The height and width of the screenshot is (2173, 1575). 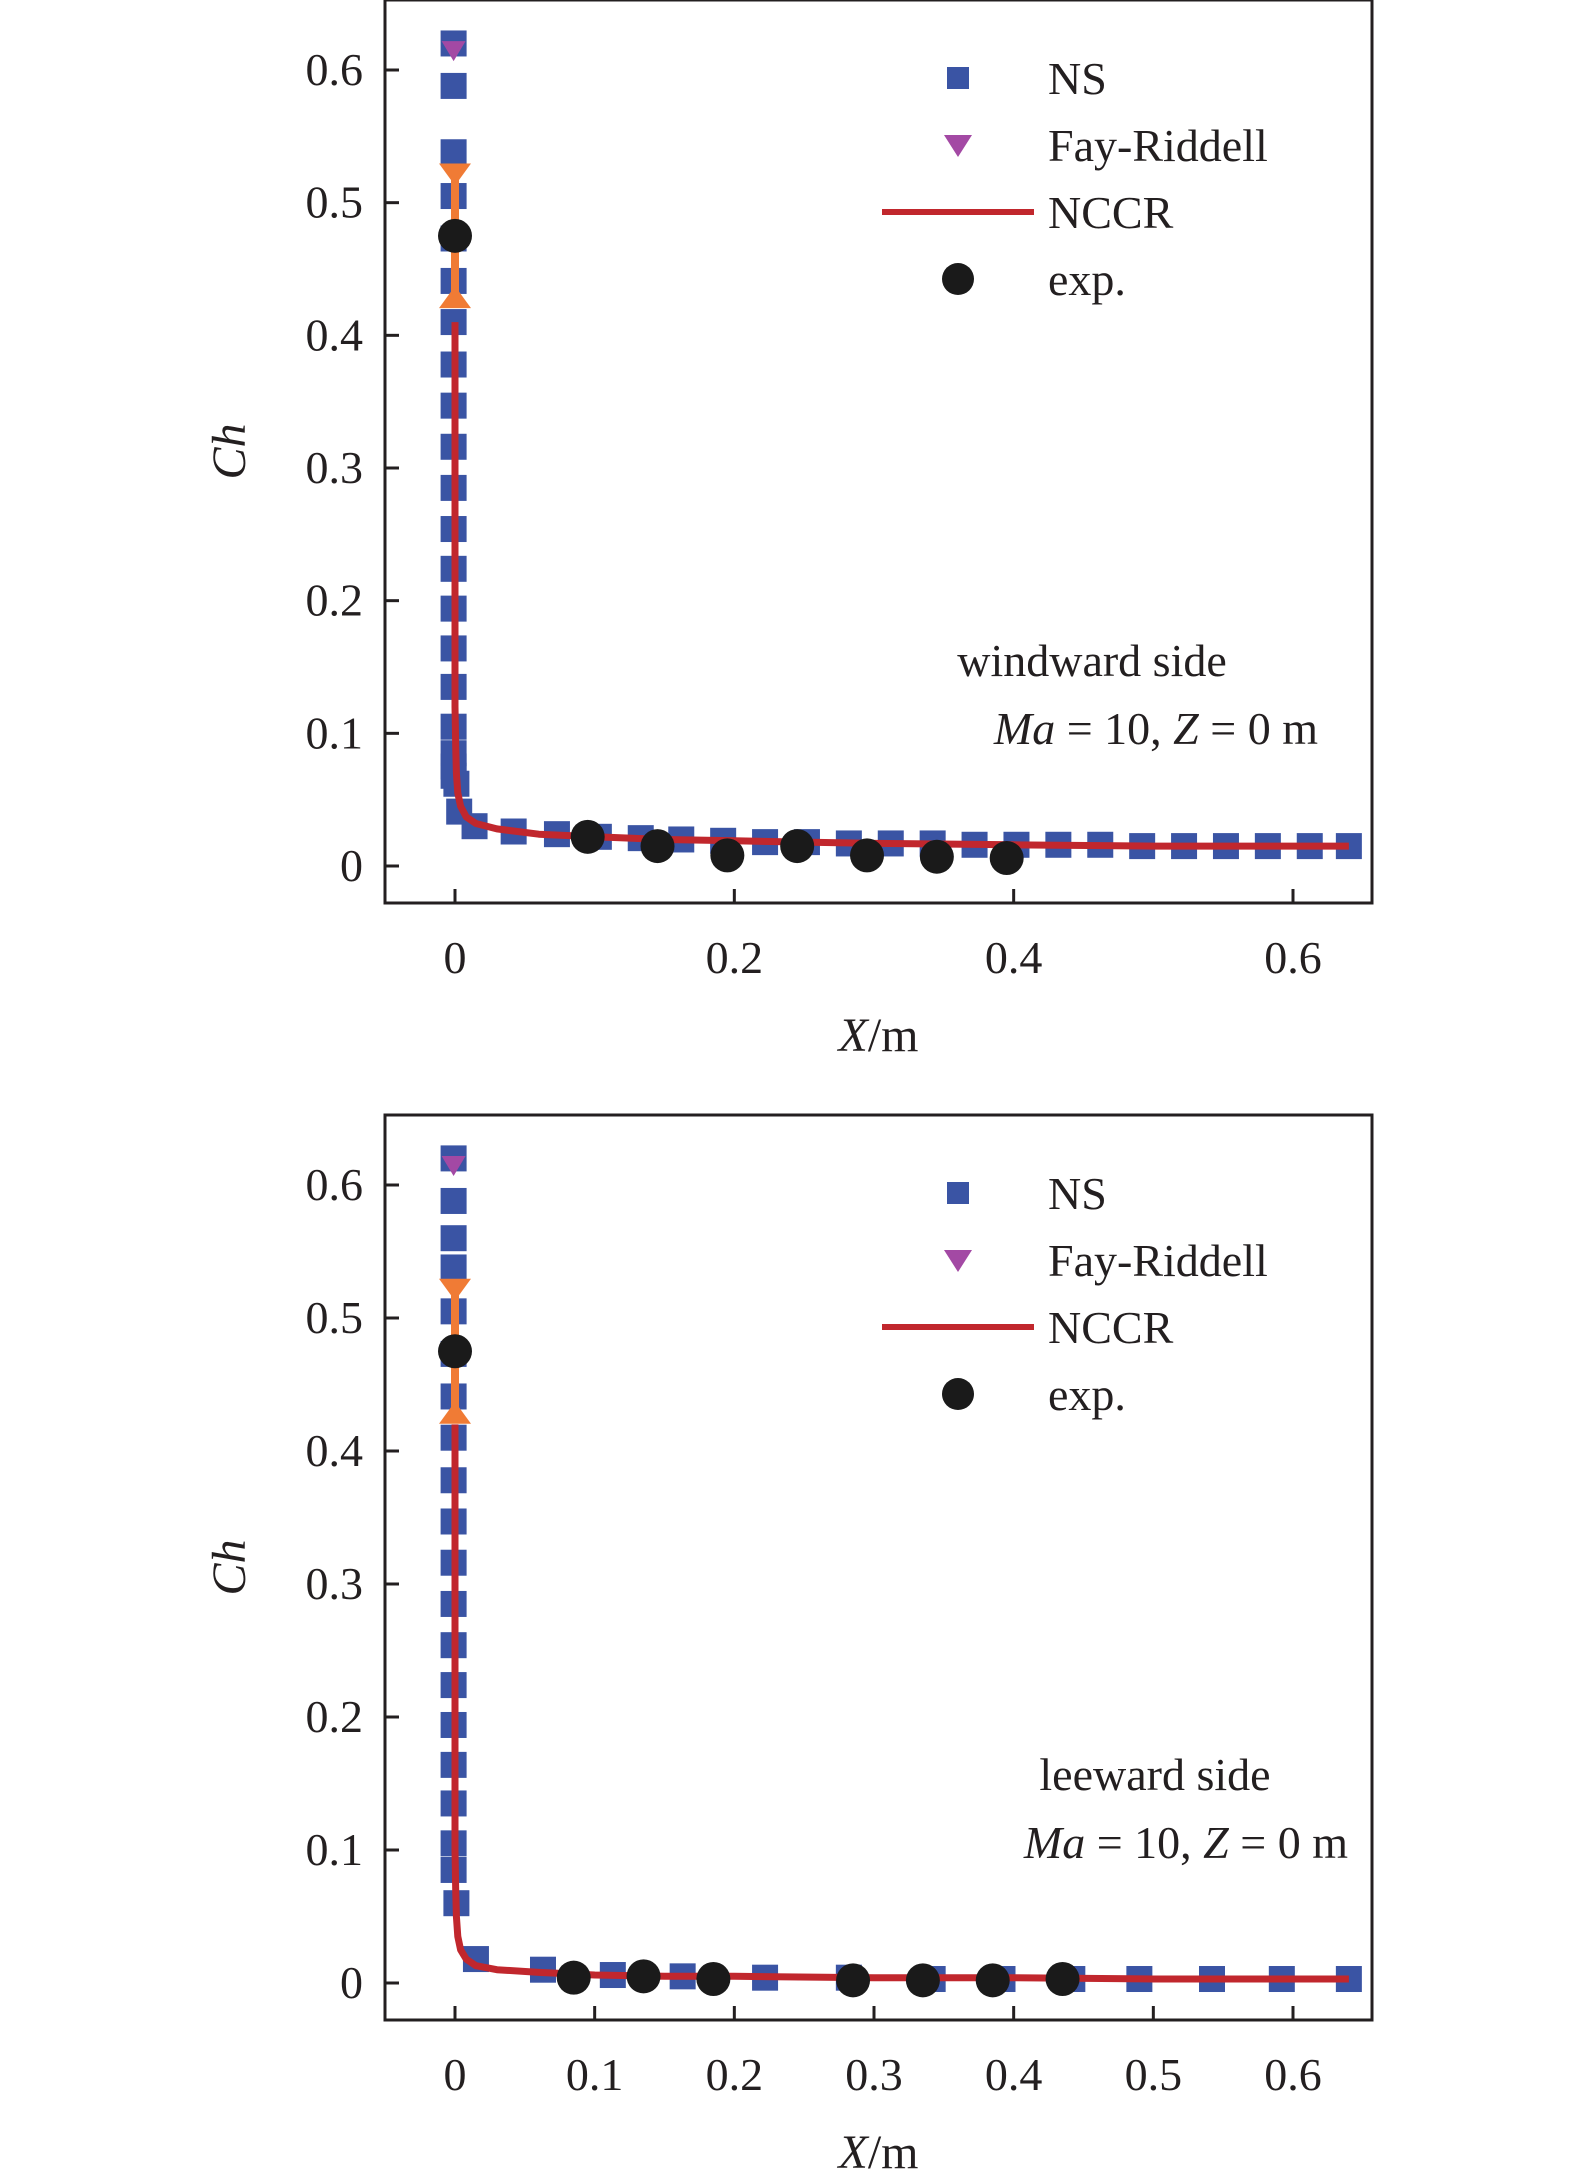 I want to click on x-tick-label: 0.5, so click(x=1154, y=2074).